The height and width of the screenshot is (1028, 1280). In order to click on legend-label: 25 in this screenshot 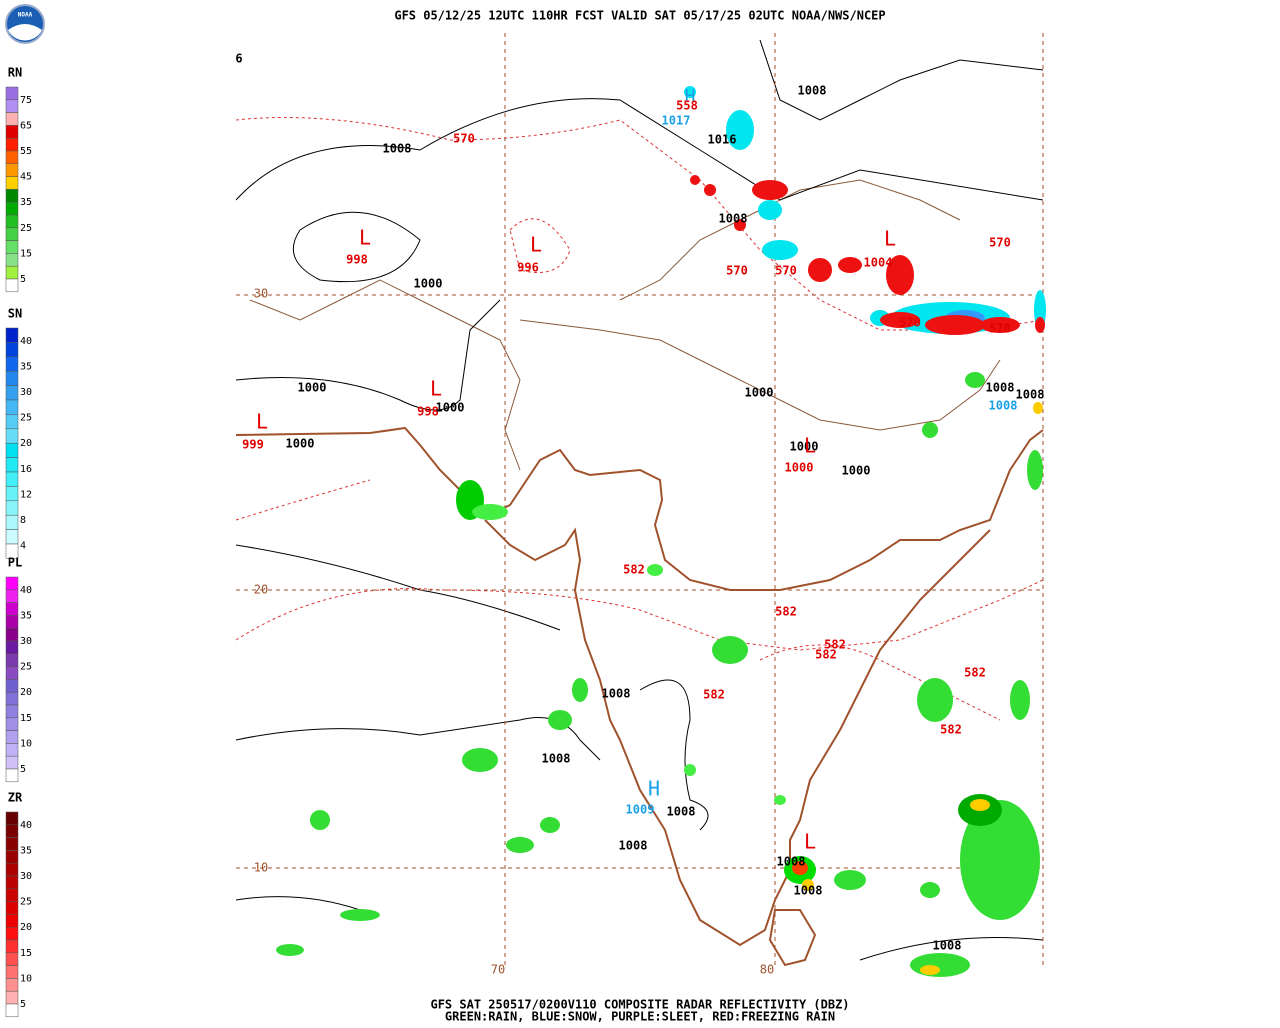, I will do `click(26, 902)`.